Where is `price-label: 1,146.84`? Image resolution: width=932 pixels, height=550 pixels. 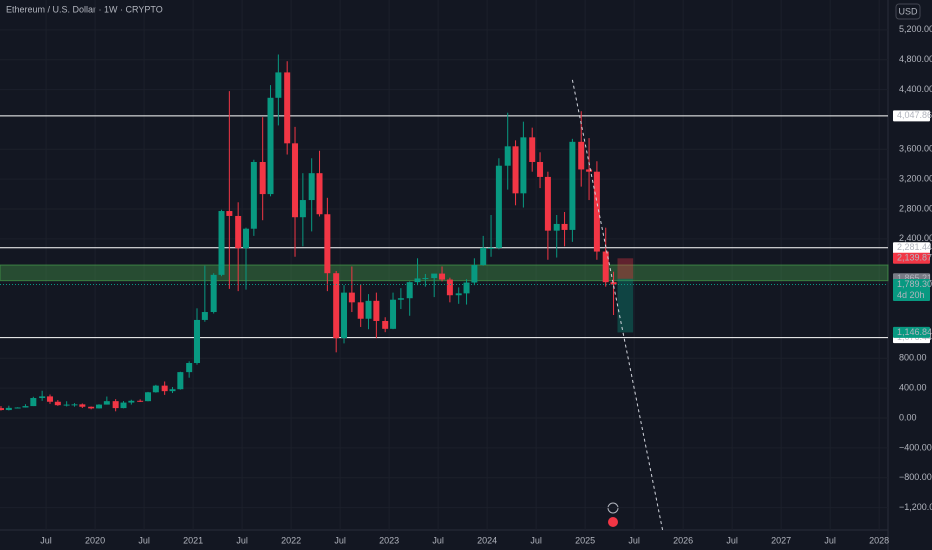
price-label: 1,146.84 is located at coordinates (914, 332).